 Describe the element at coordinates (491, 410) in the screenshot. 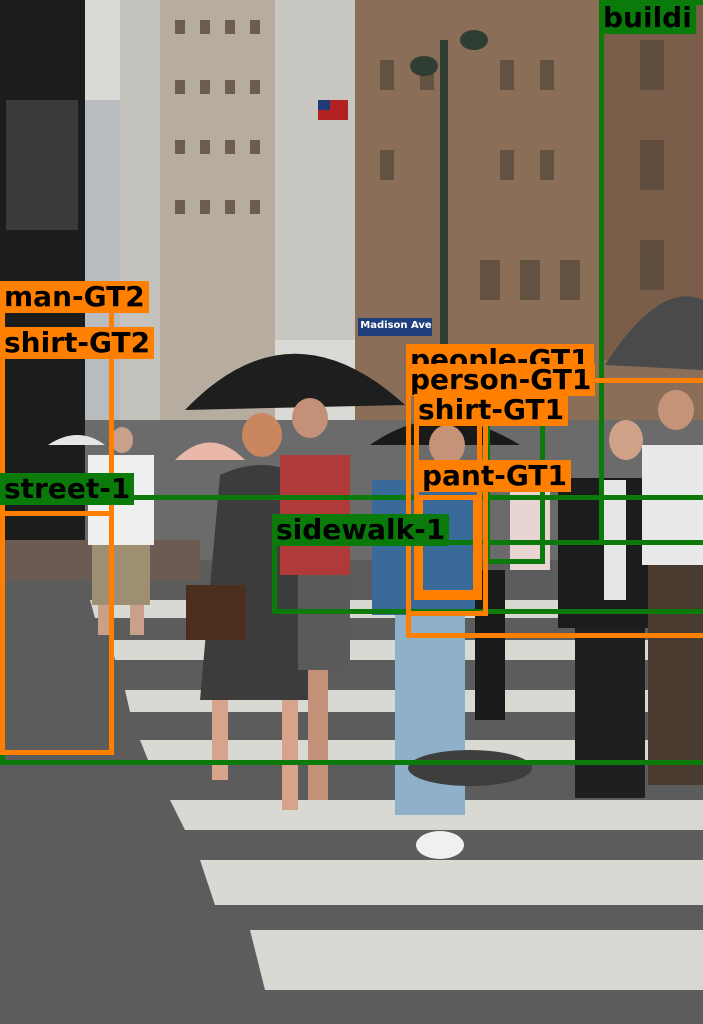

I see `label-shirt-gt1: shirt-GT1` at that location.